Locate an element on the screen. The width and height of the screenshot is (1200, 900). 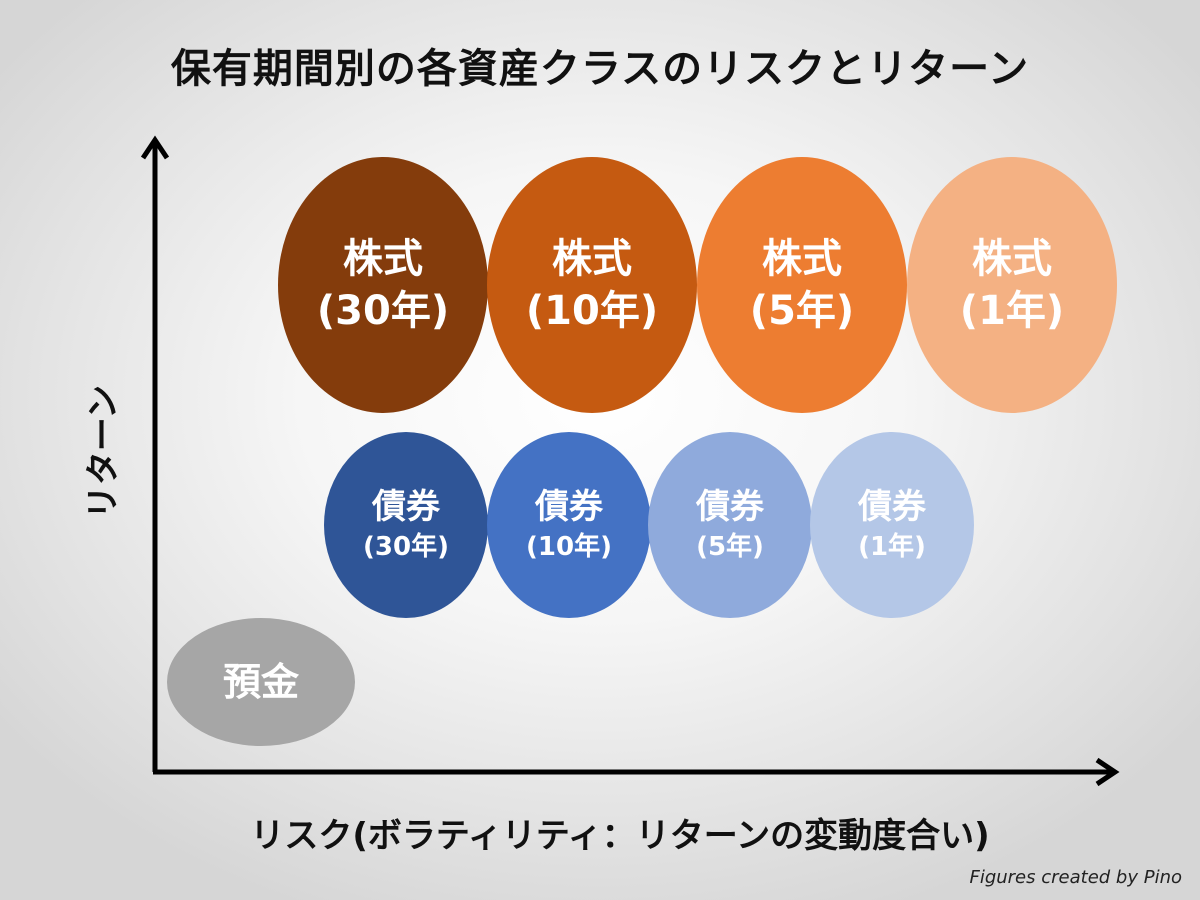
y-axis-arrowhead is located at coordinates (155, 147).